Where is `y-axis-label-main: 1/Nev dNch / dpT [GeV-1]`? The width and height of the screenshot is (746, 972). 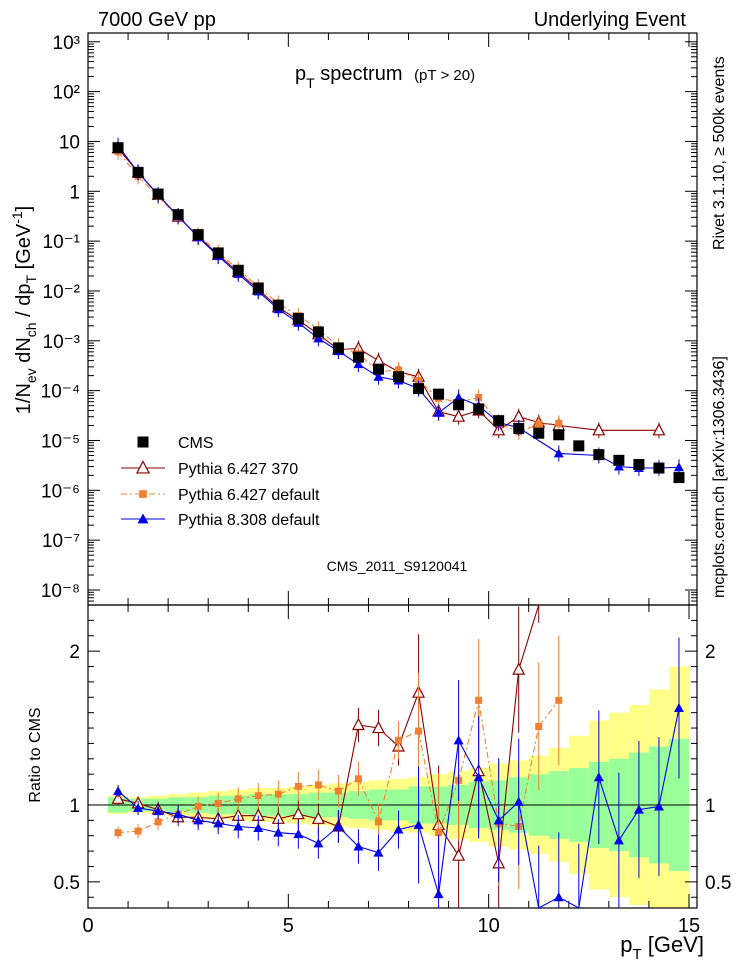
y-axis-label-main: 1/Nev dNch / dpT [GeV-1] is located at coordinates (24, 310).